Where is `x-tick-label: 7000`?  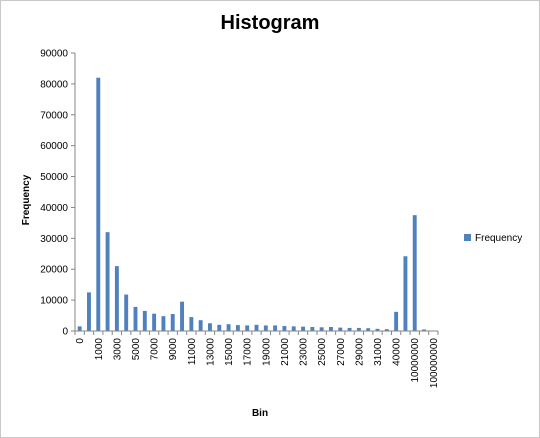
x-tick-label: 7000 is located at coordinates (155, 349).